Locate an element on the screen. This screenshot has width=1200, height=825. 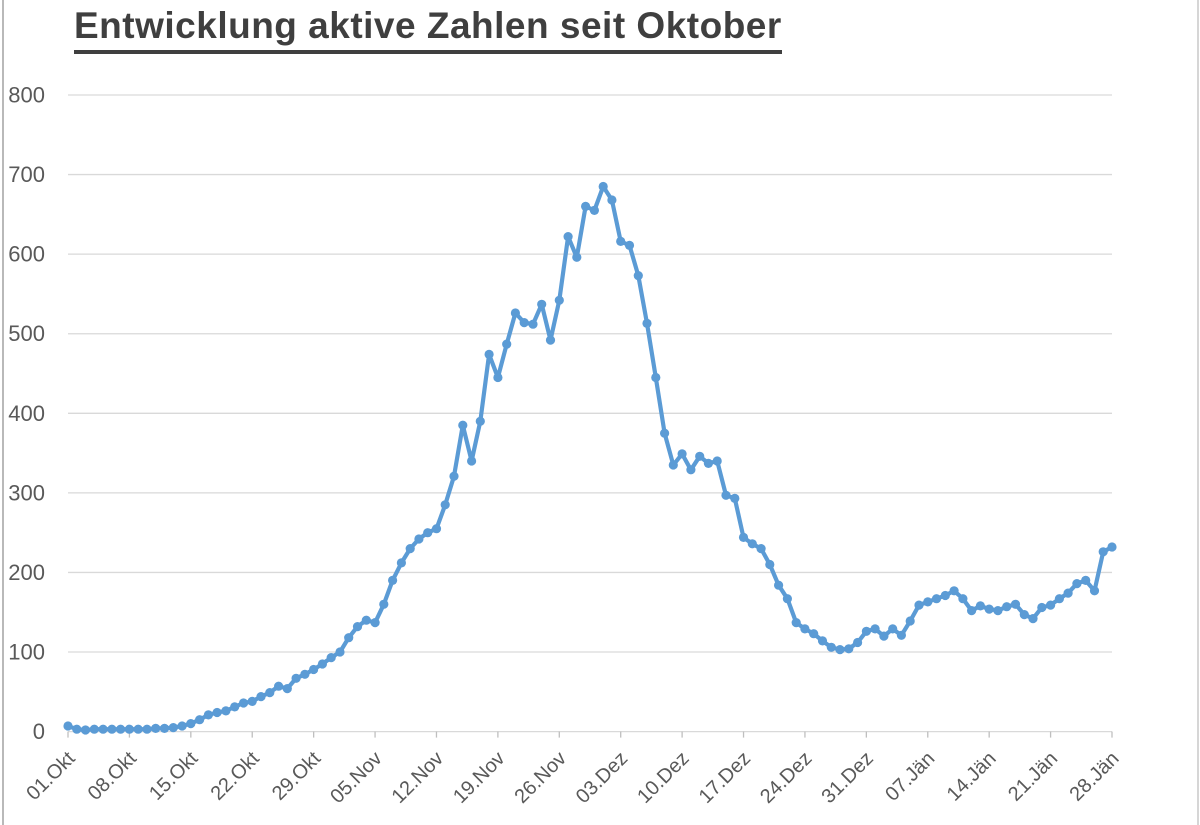
x-tick-label: 17.Dez is located at coordinates (725, 778).